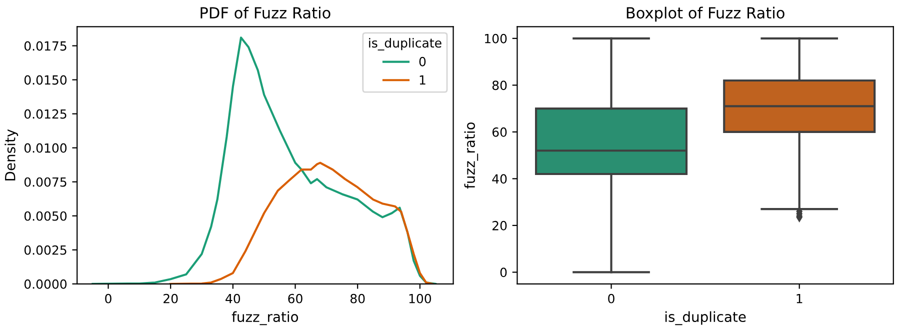 This screenshot has width=907, height=334. What do you see at coordinates (11, 154) in the screenshot?
I see `y-axis-title: Density` at bounding box center [11, 154].